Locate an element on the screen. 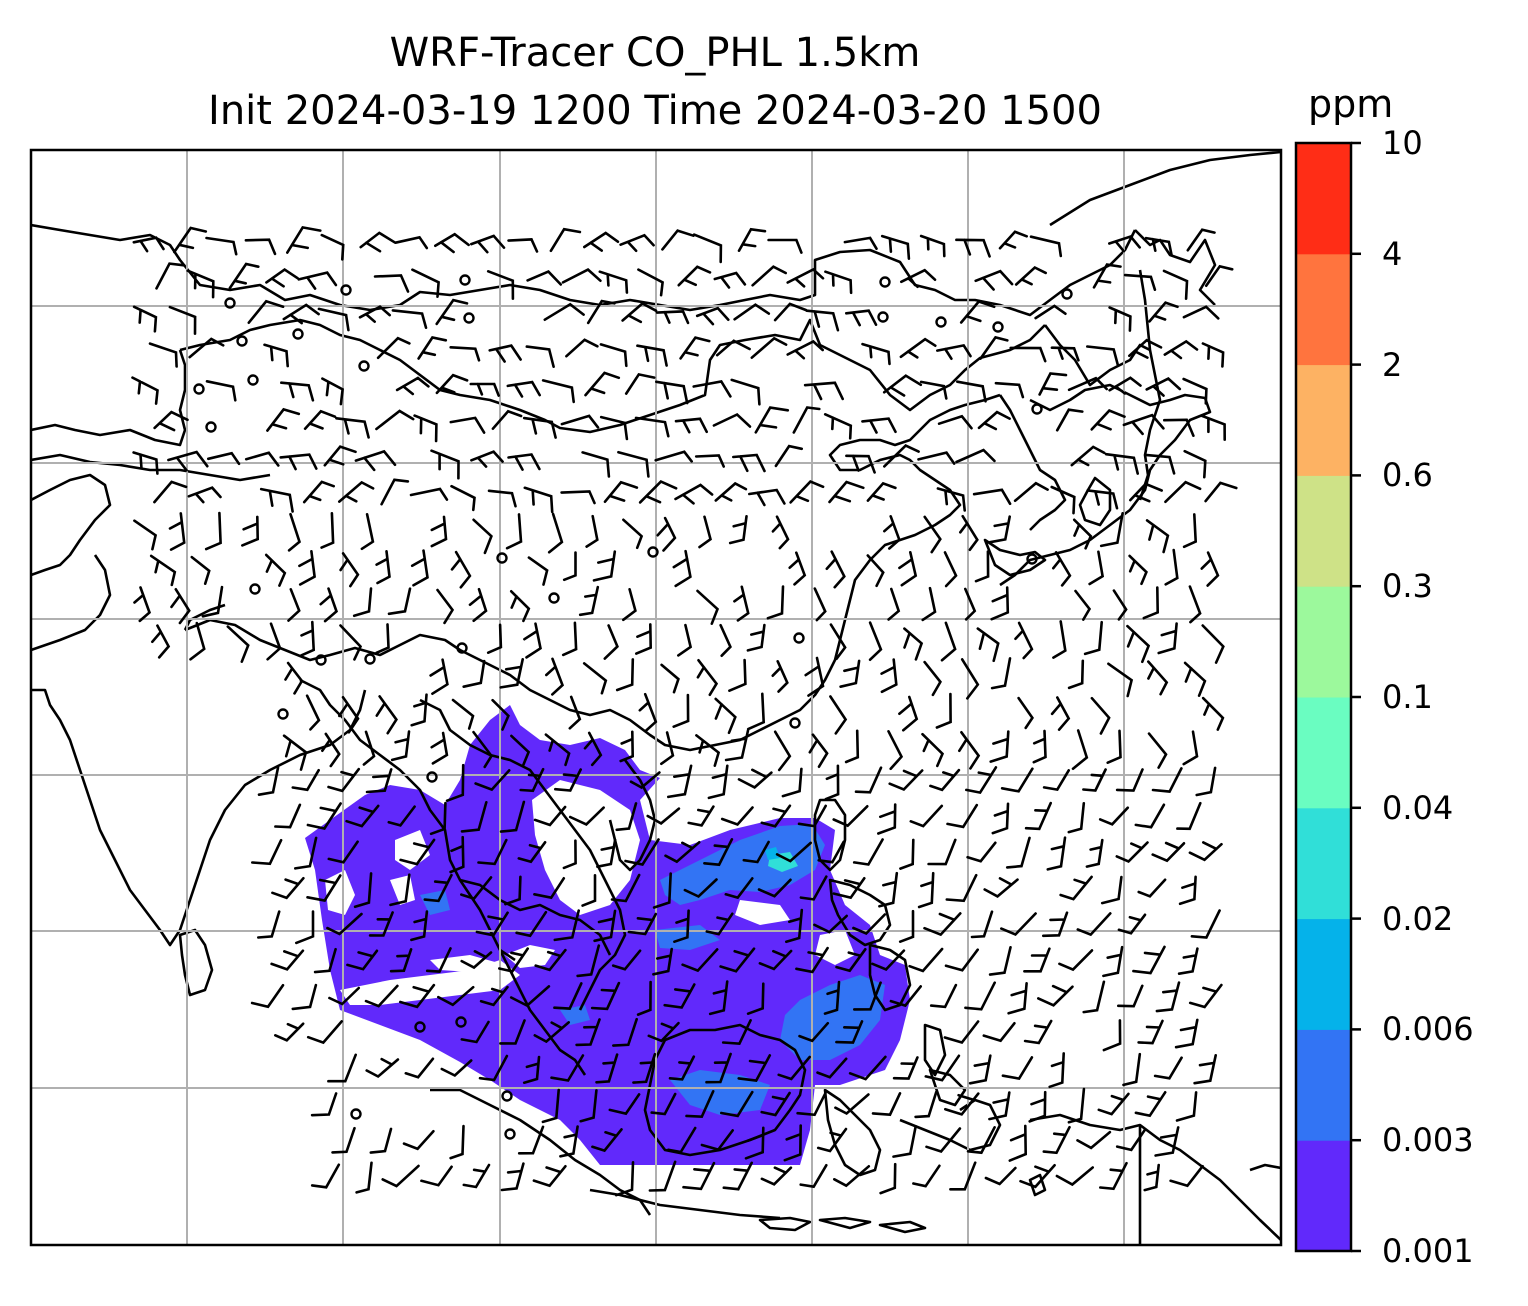 The width and height of the screenshot is (1528, 1306). plume-0.003-region is located at coordinates (742, 864).